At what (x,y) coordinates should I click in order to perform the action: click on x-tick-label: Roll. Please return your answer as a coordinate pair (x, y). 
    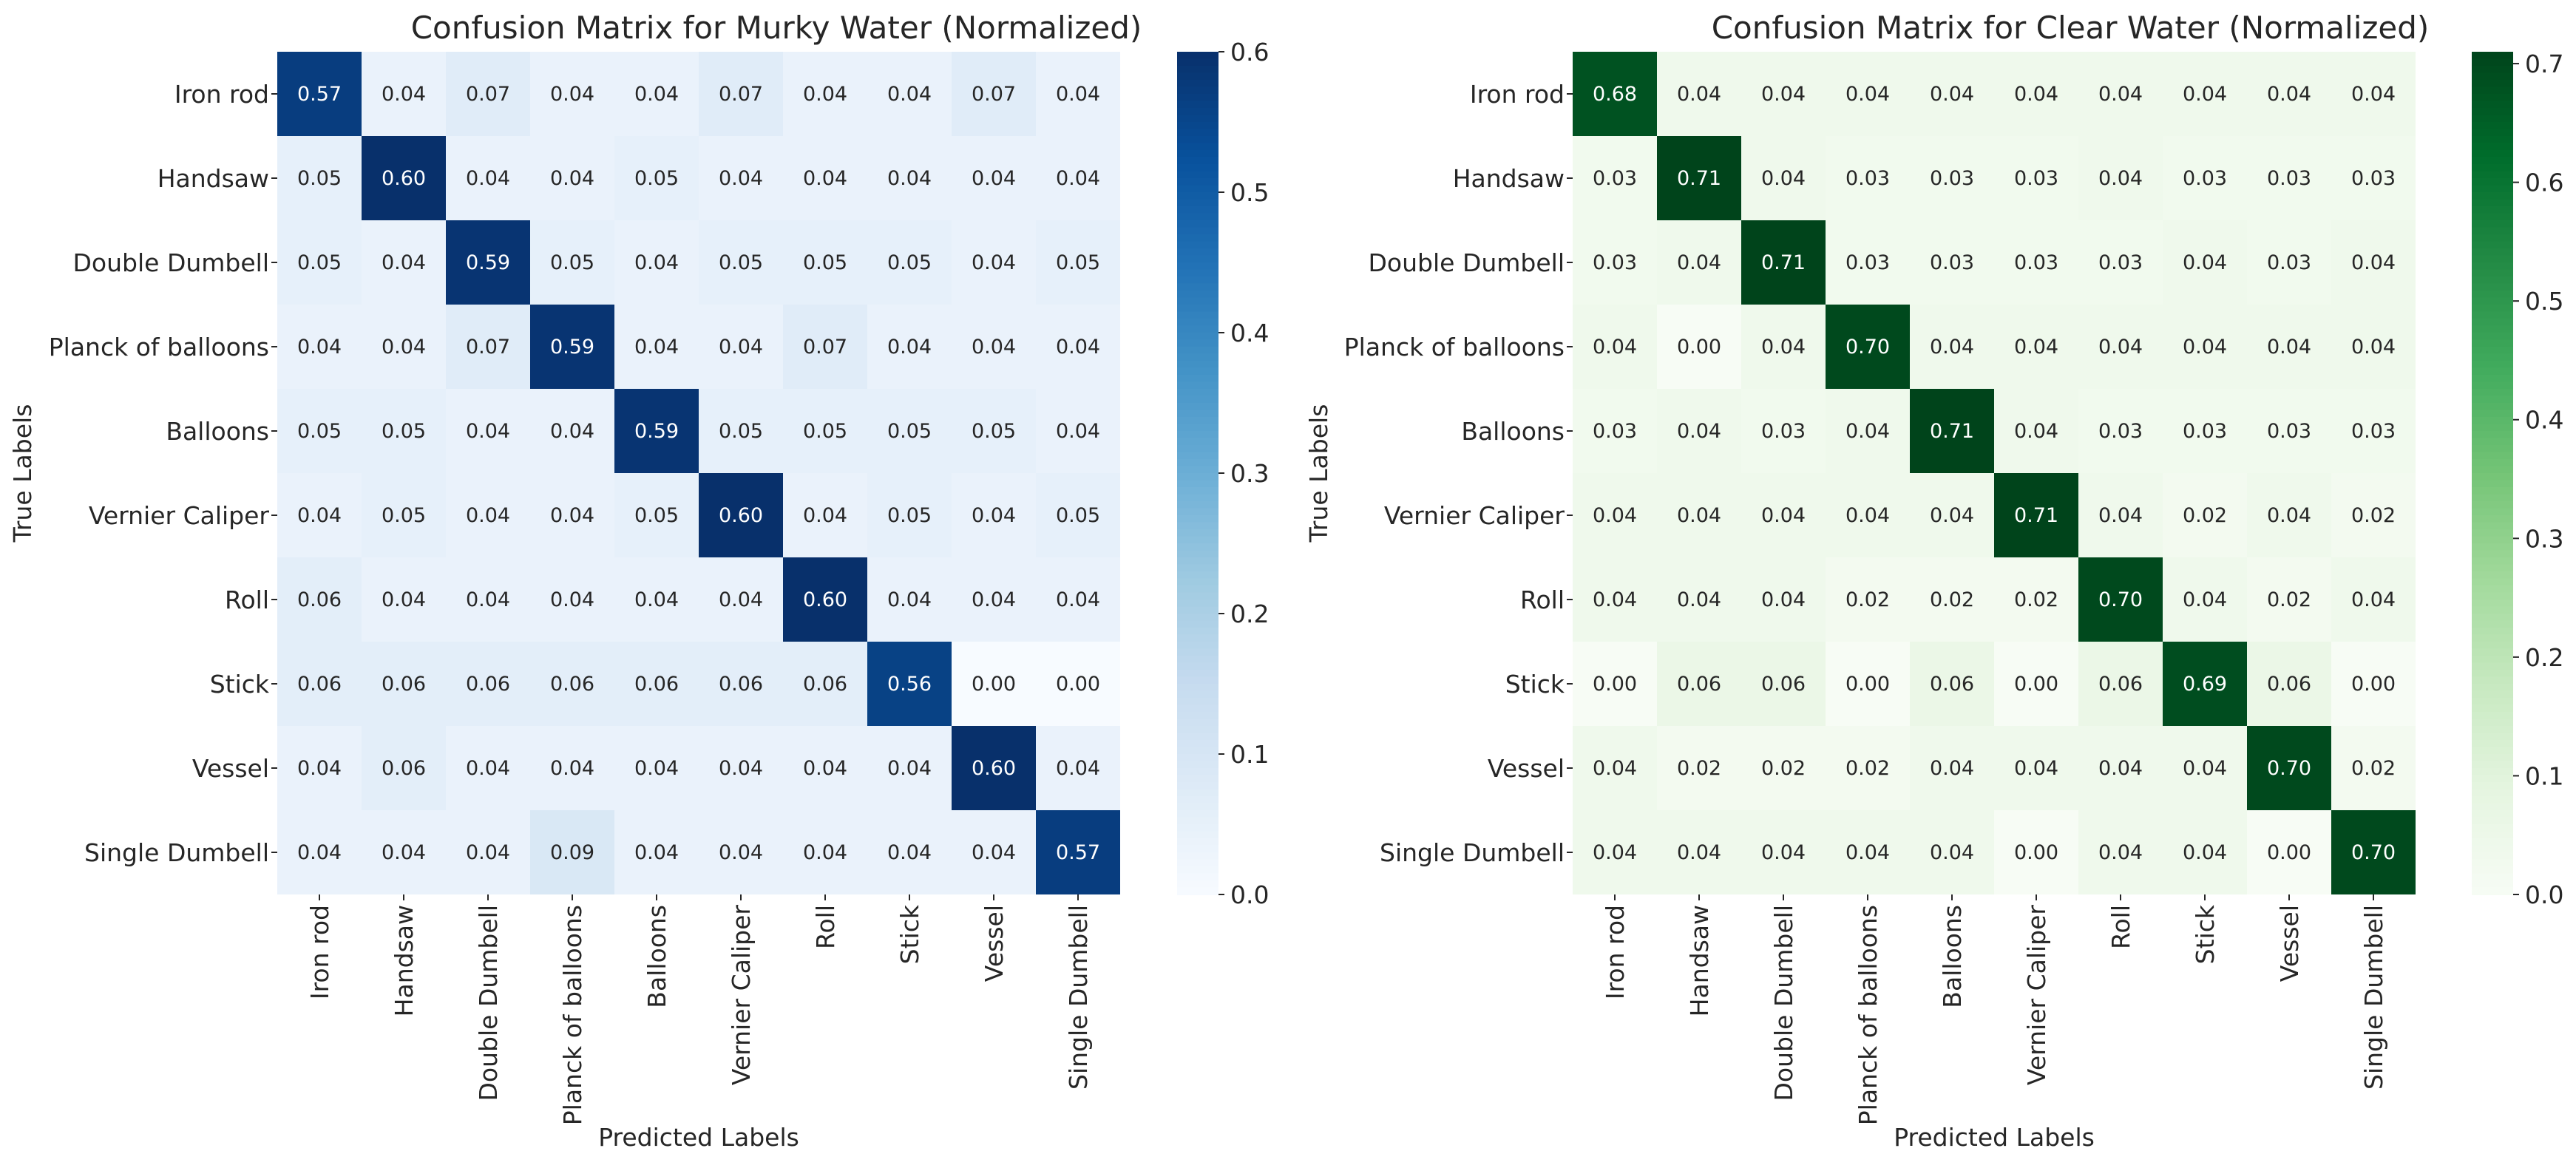
    Looking at the image, I should click on (2120, 927).